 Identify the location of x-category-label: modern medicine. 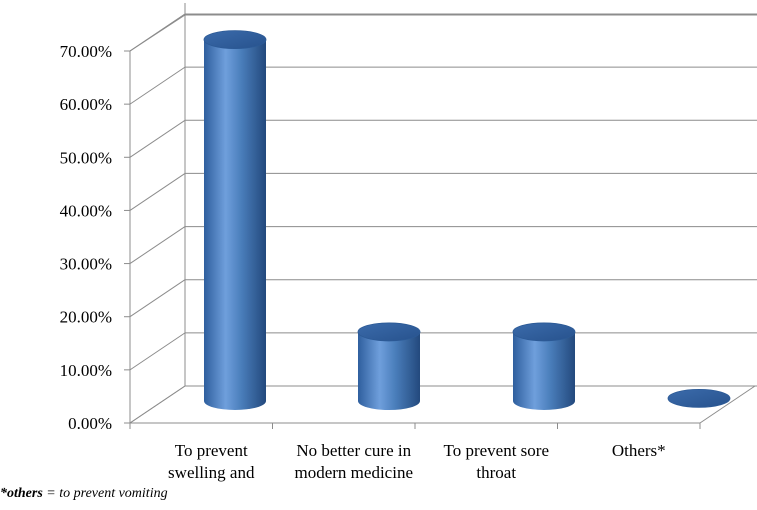
(354, 472).